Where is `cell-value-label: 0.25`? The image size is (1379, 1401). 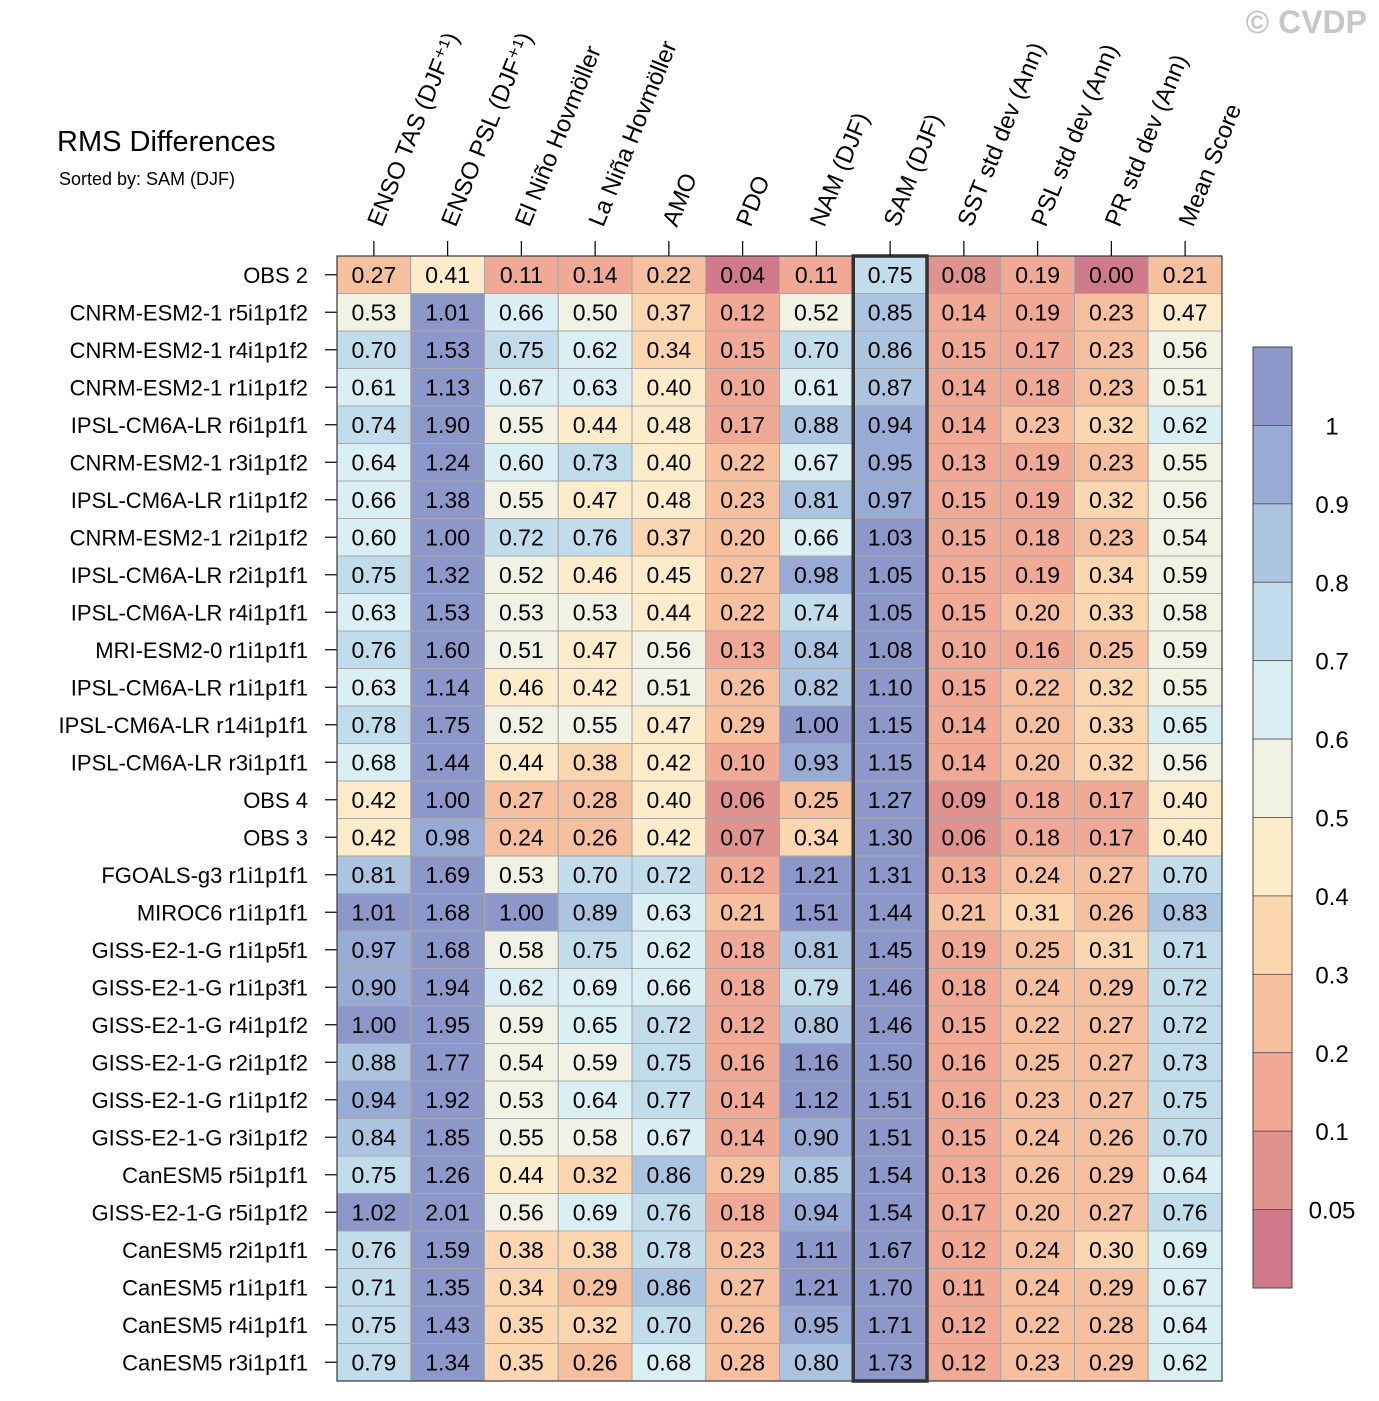 cell-value-label: 0.25 is located at coordinates (1037, 1062).